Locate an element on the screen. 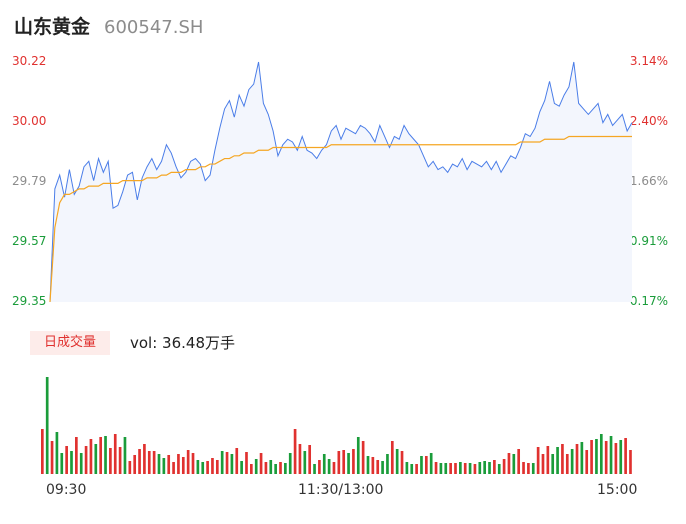 The image size is (686, 524). y-right-tick: 1.66% is located at coordinates (648, 181).